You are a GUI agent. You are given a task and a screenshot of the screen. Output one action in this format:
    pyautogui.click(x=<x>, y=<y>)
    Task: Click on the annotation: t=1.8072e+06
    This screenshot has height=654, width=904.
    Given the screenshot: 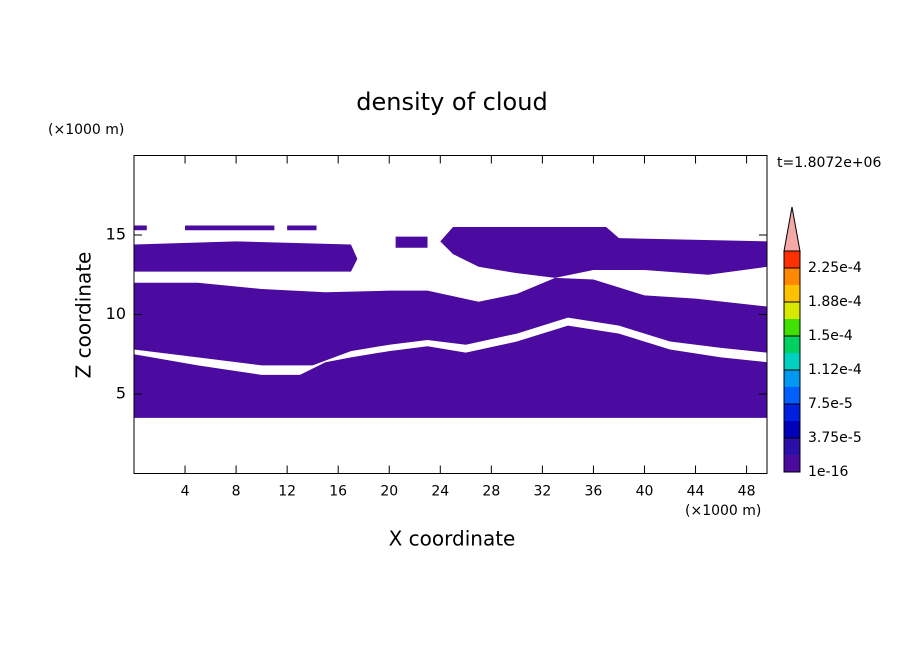 What is the action you would take?
    pyautogui.click(x=829, y=163)
    